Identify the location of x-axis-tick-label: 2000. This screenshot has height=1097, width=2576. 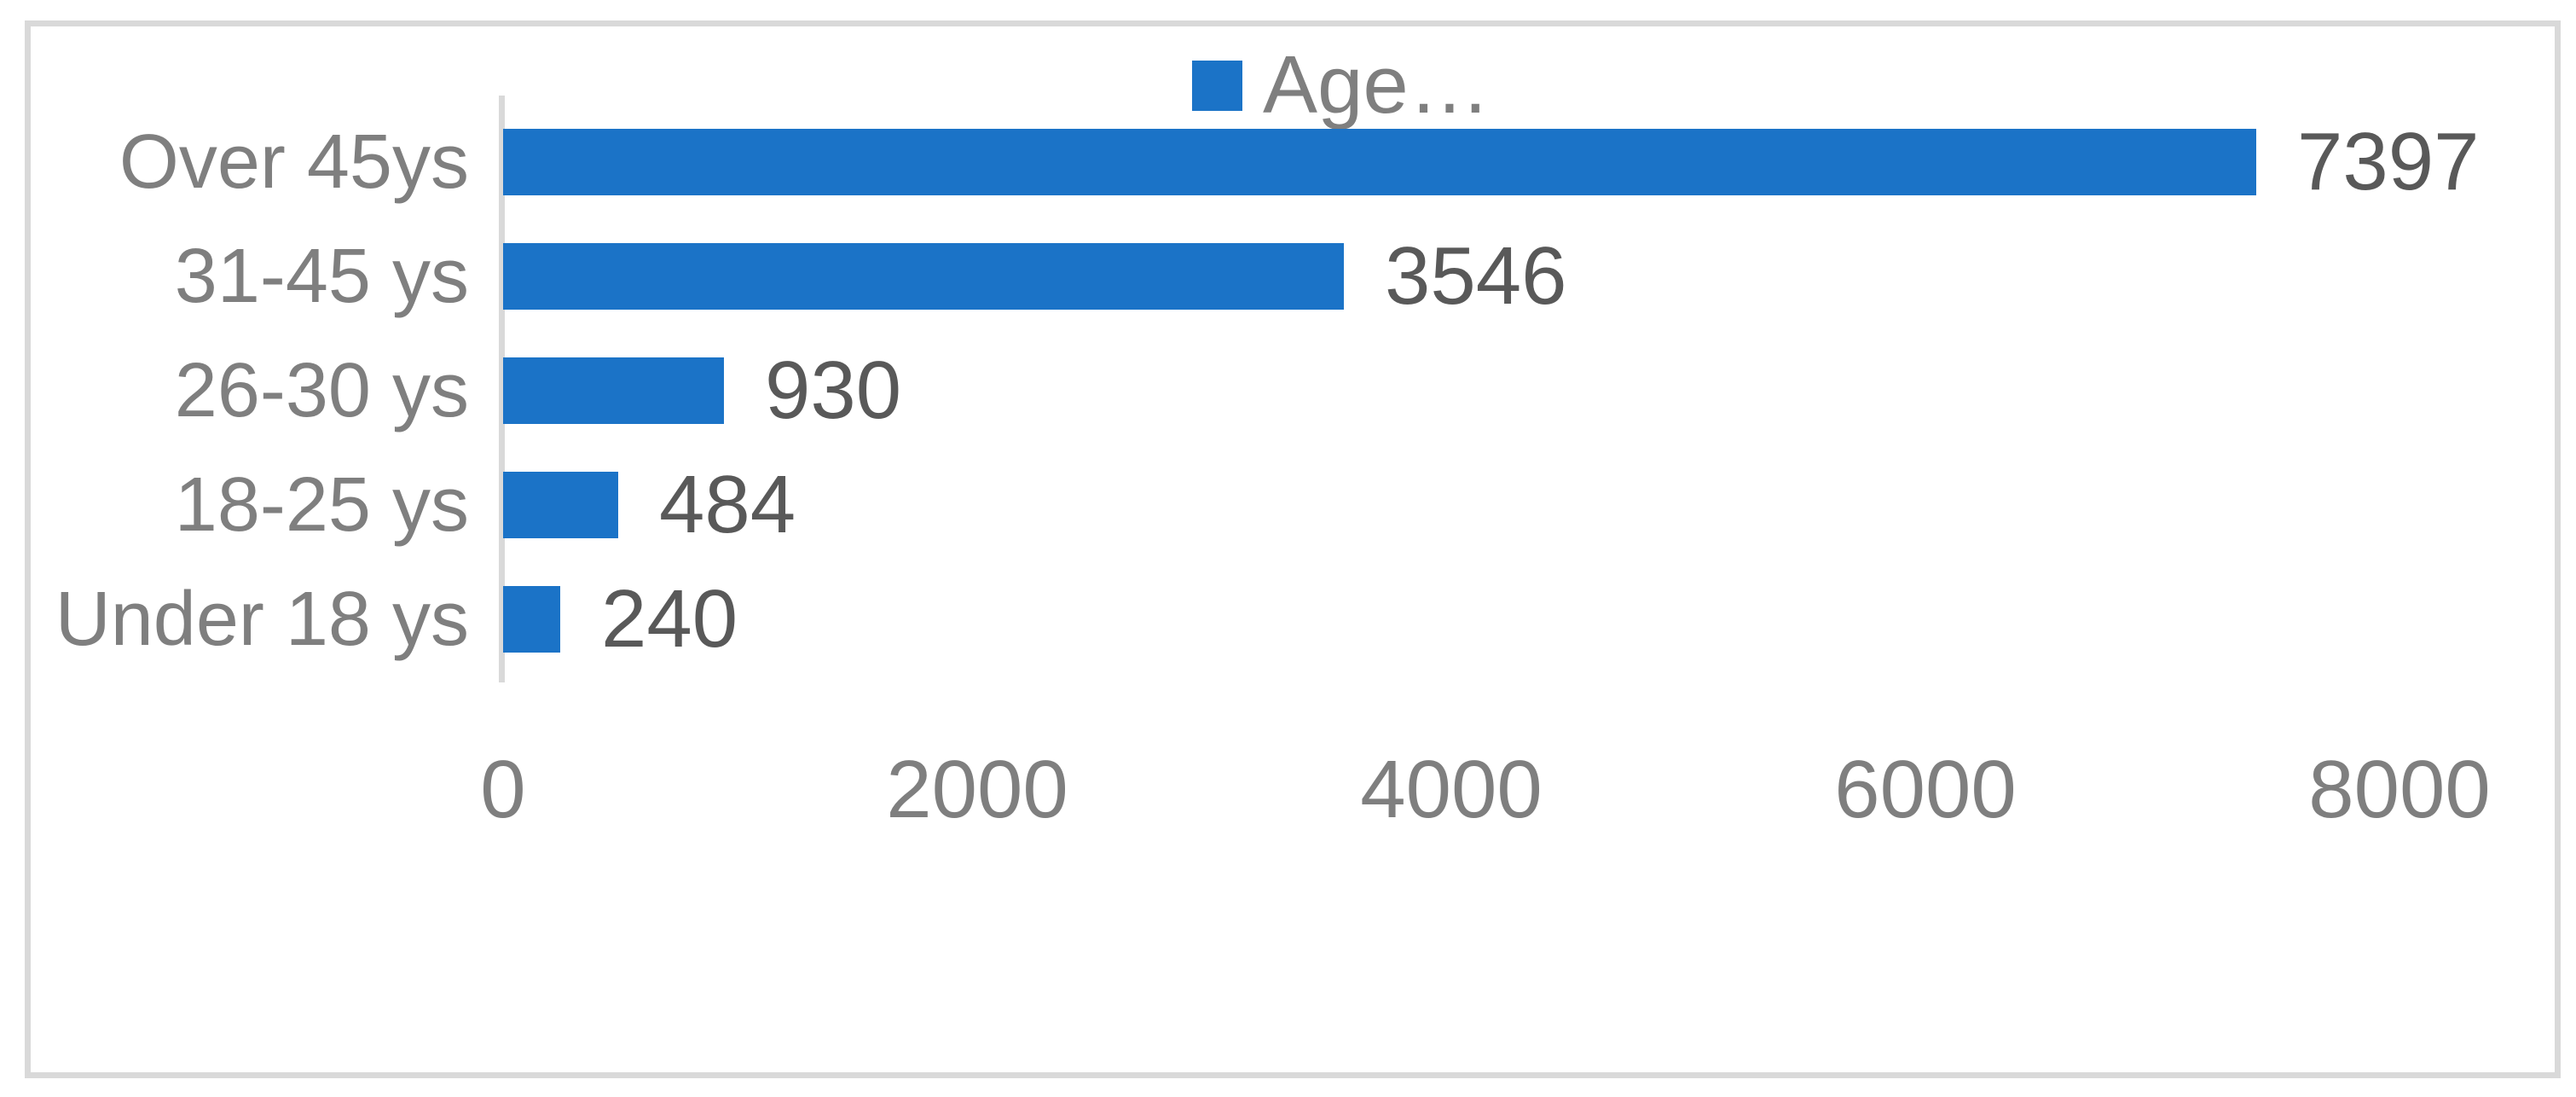
(977, 789).